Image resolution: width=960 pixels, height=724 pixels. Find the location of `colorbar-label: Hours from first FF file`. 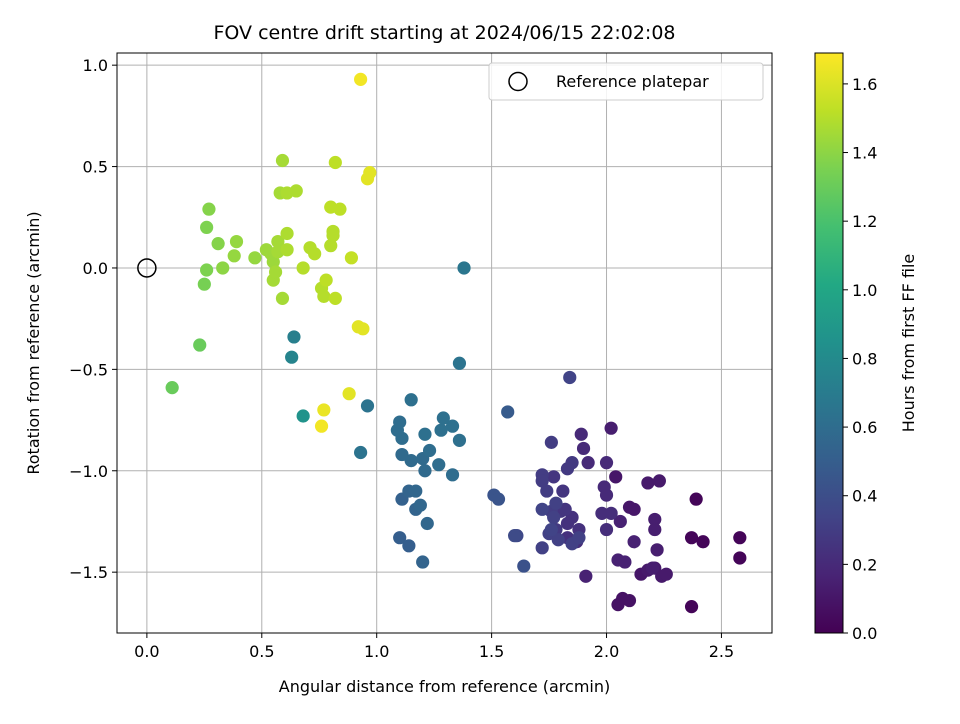

colorbar-label: Hours from first FF file is located at coordinates (908, 343).